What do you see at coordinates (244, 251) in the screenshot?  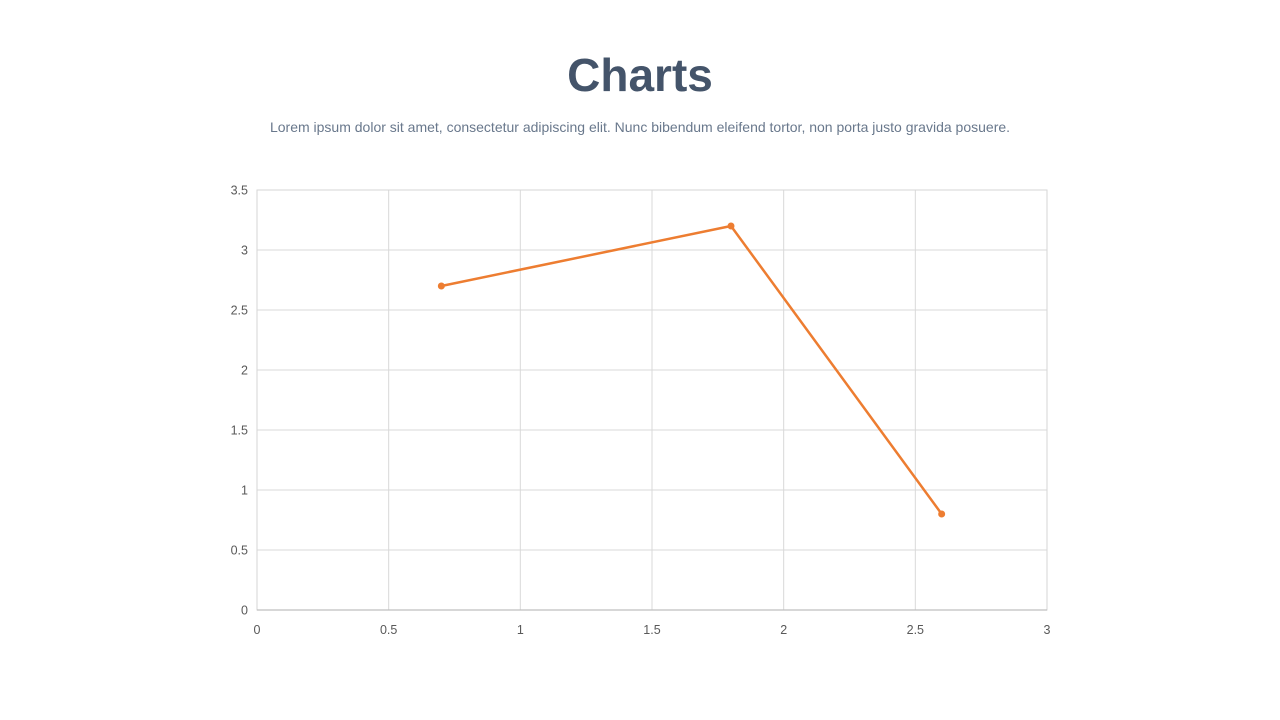 I see `y-axis-tick-label: 3` at bounding box center [244, 251].